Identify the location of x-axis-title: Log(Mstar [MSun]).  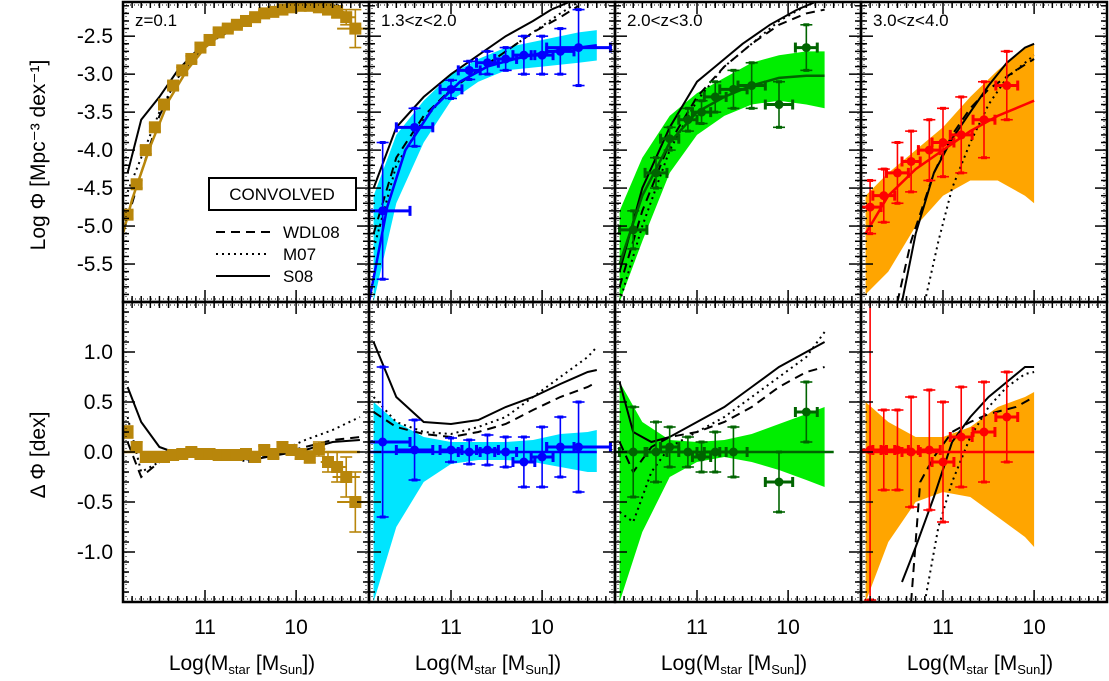
(980, 664).